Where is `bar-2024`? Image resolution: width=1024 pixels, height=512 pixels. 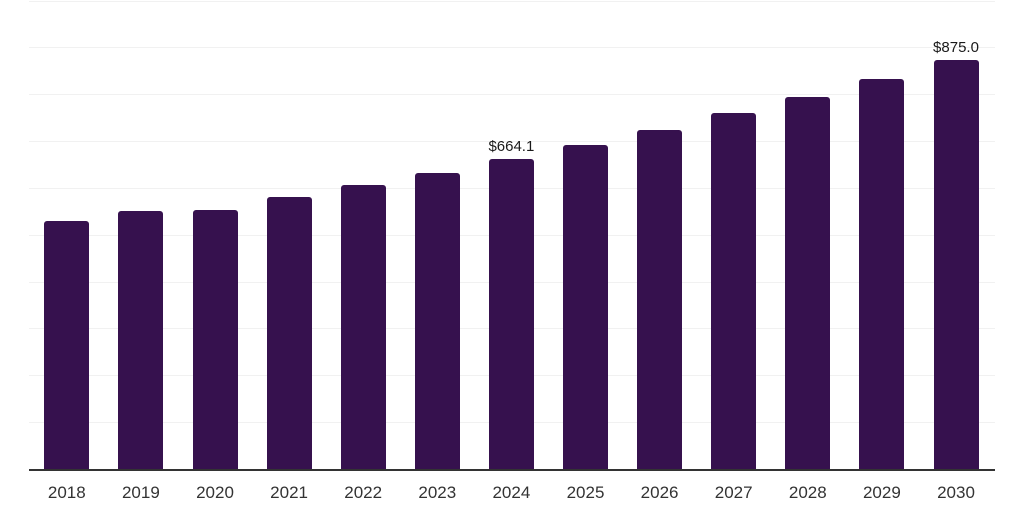 bar-2024 is located at coordinates (511, 314).